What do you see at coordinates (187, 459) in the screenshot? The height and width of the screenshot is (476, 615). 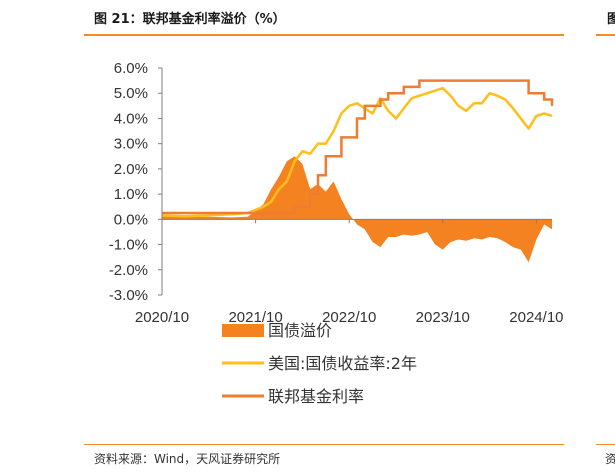 I see `source-note: 资料来源：Wind，天风证券研究所` at bounding box center [187, 459].